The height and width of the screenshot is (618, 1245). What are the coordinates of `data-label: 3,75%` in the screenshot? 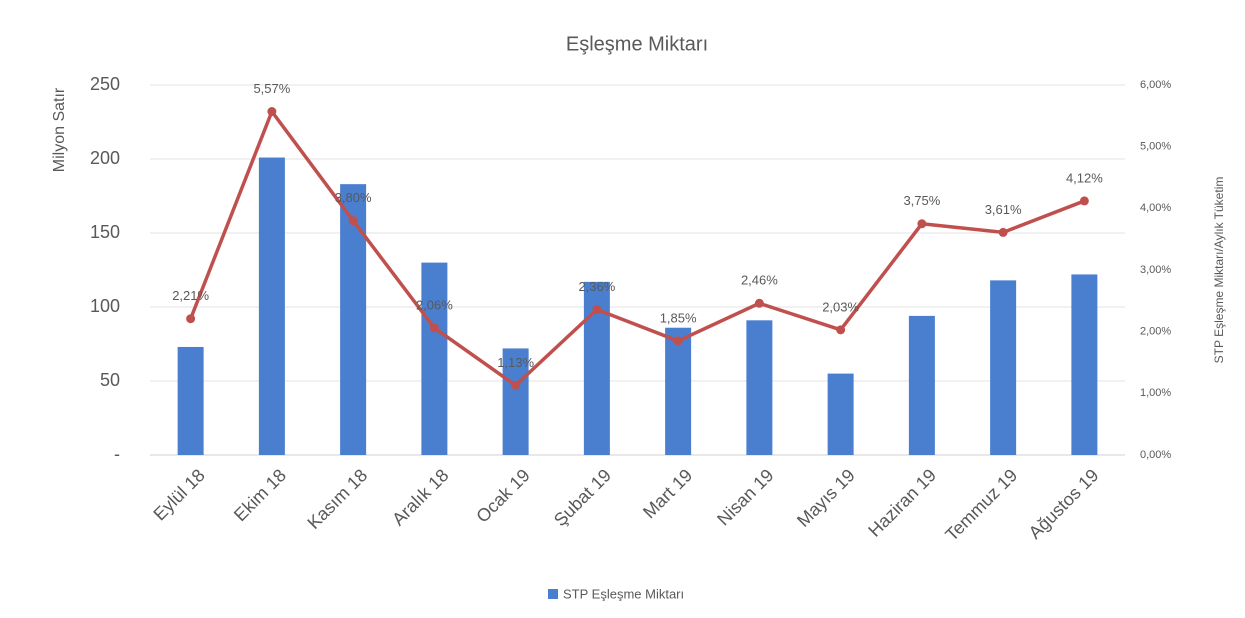 It's located at (921, 200).